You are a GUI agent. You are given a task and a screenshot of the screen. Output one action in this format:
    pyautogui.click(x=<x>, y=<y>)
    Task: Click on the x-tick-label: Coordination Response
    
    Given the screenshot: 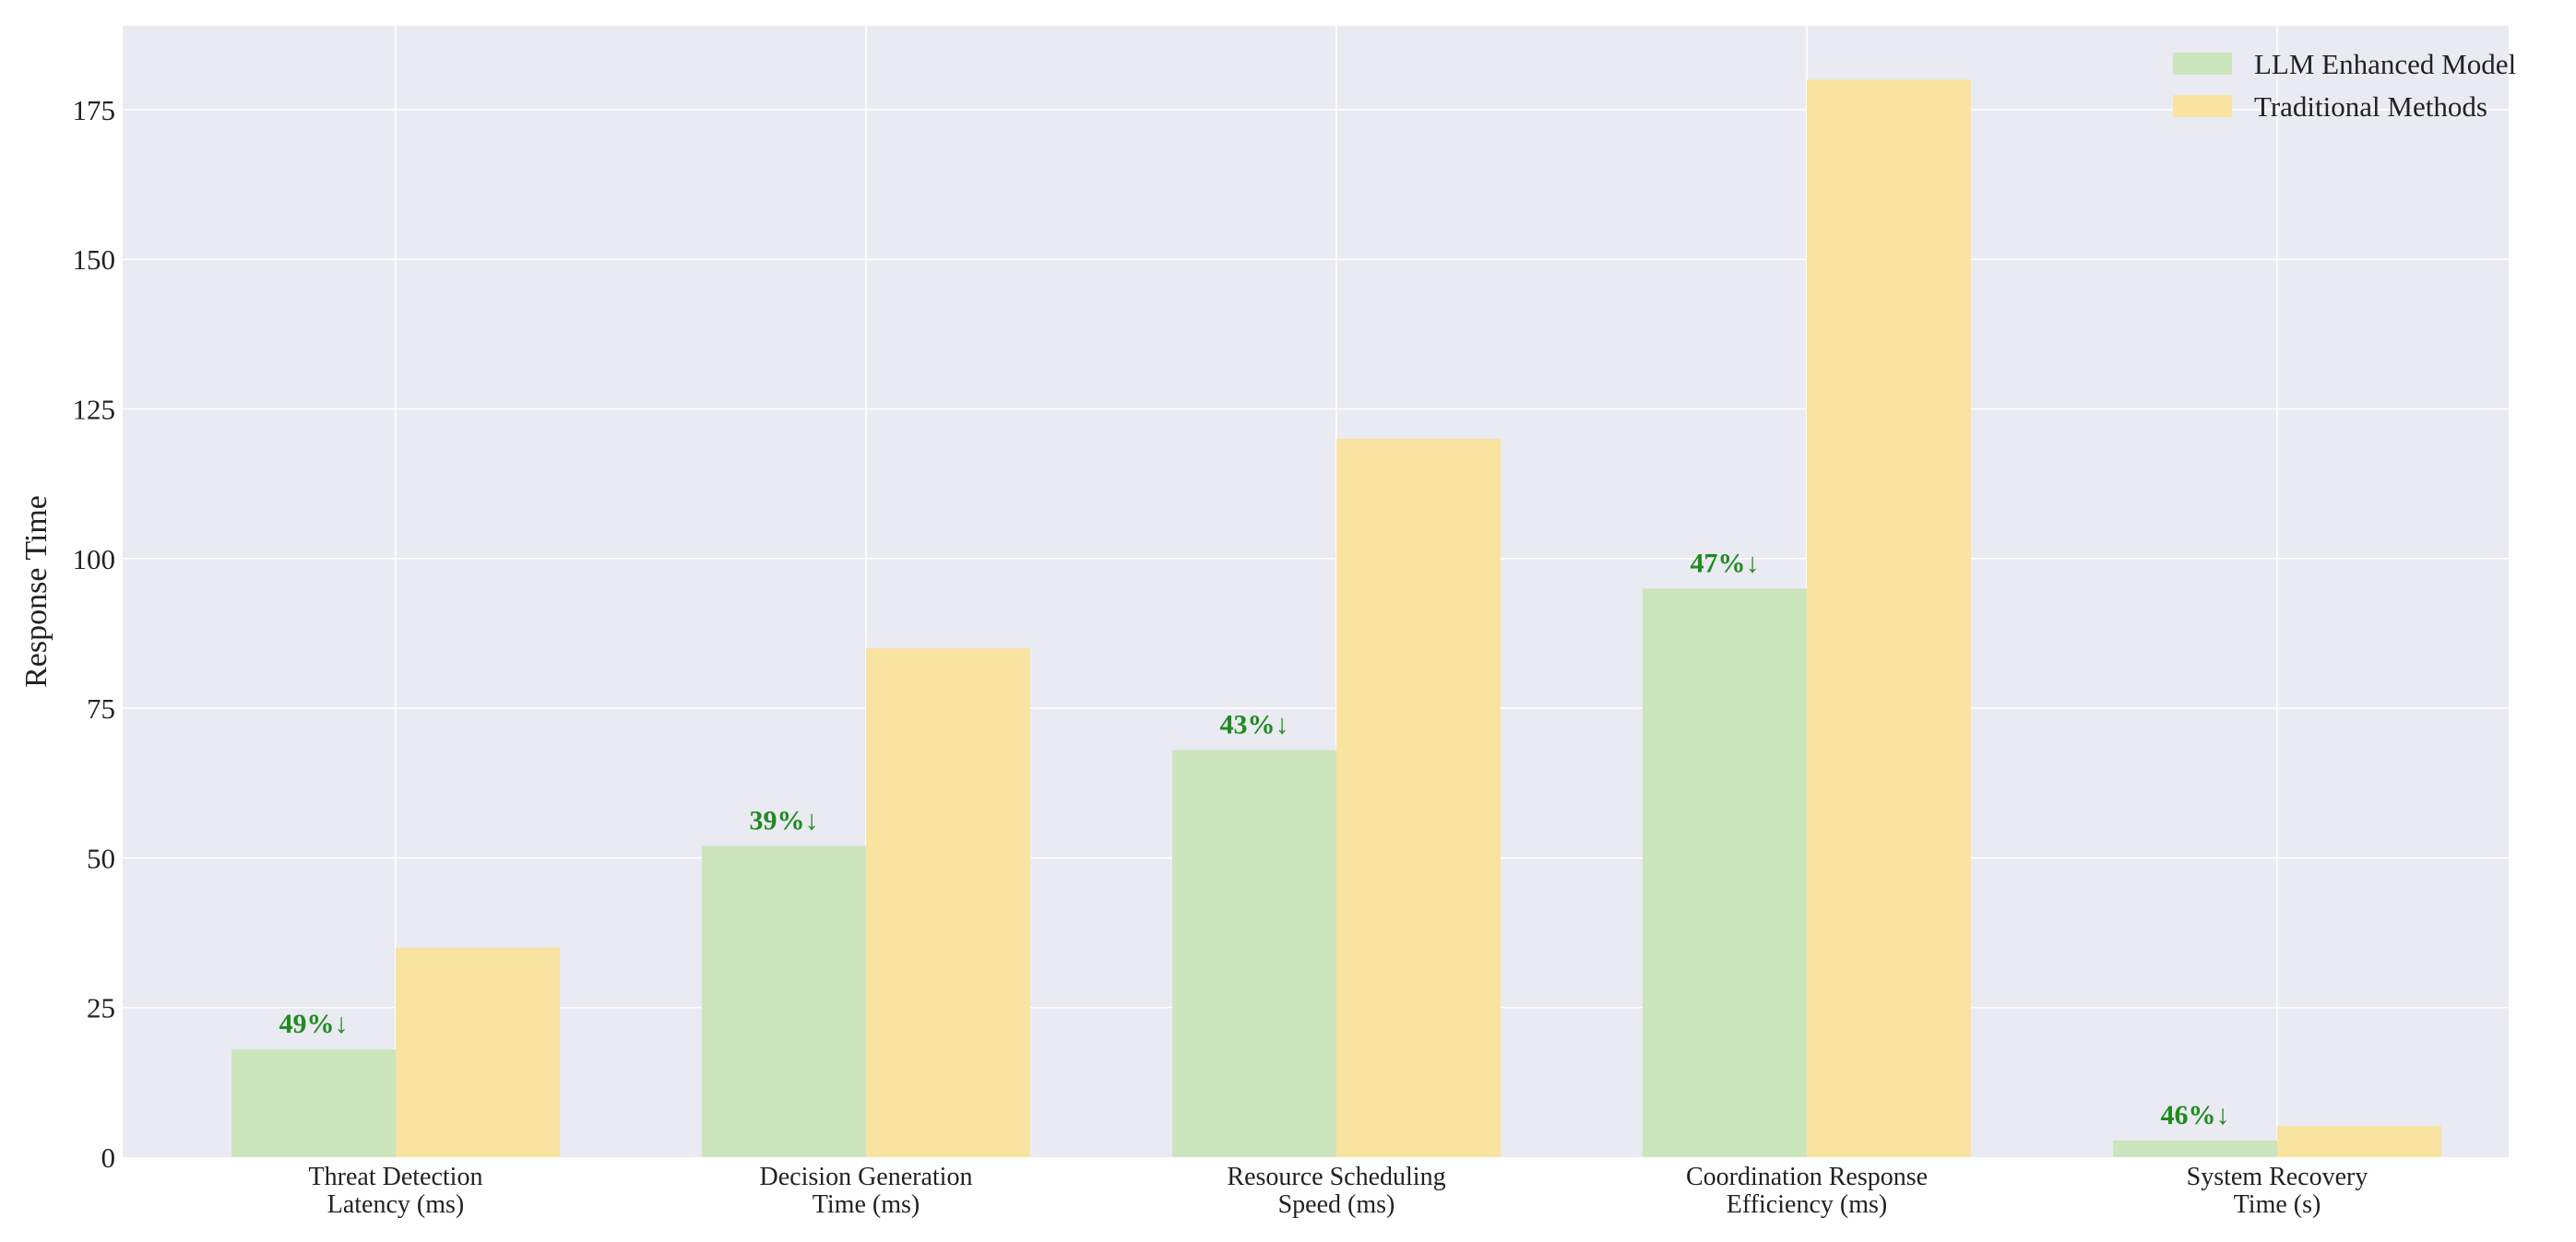 What is the action you would take?
    pyautogui.click(x=1807, y=1177)
    